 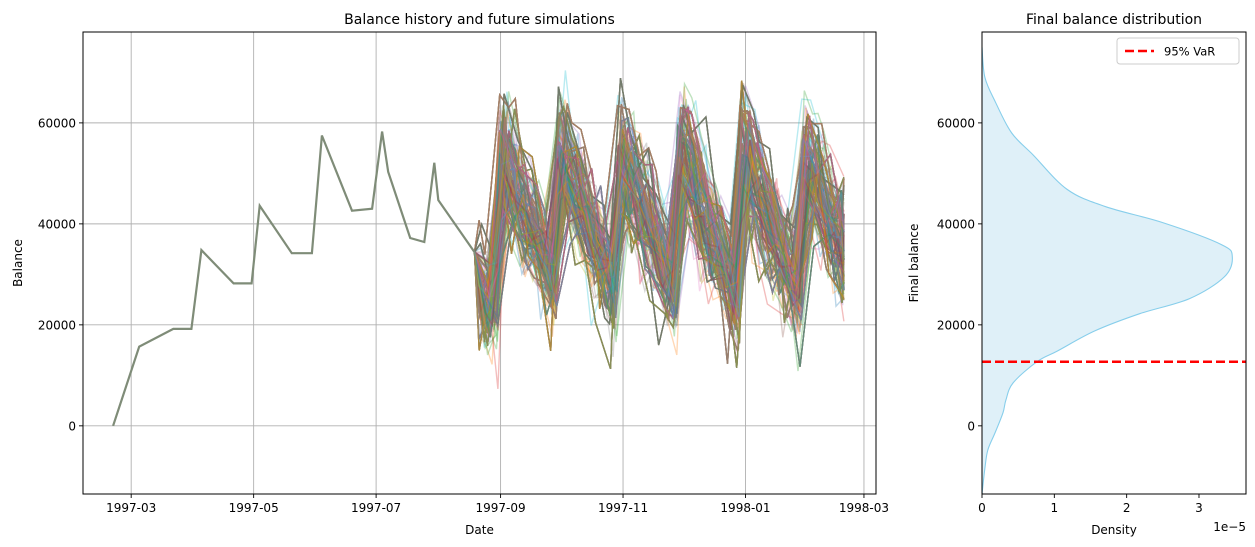 I want to click on x-tick-label: 1998-03, so click(x=864, y=508).